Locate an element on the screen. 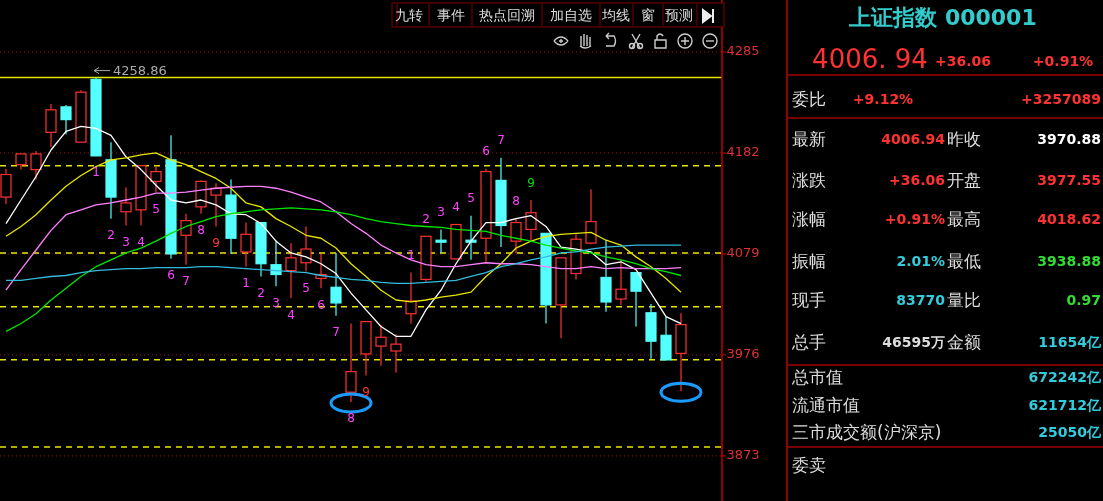 This screenshot has width=1103, height=501. text: 金额 is located at coordinates (964, 342).